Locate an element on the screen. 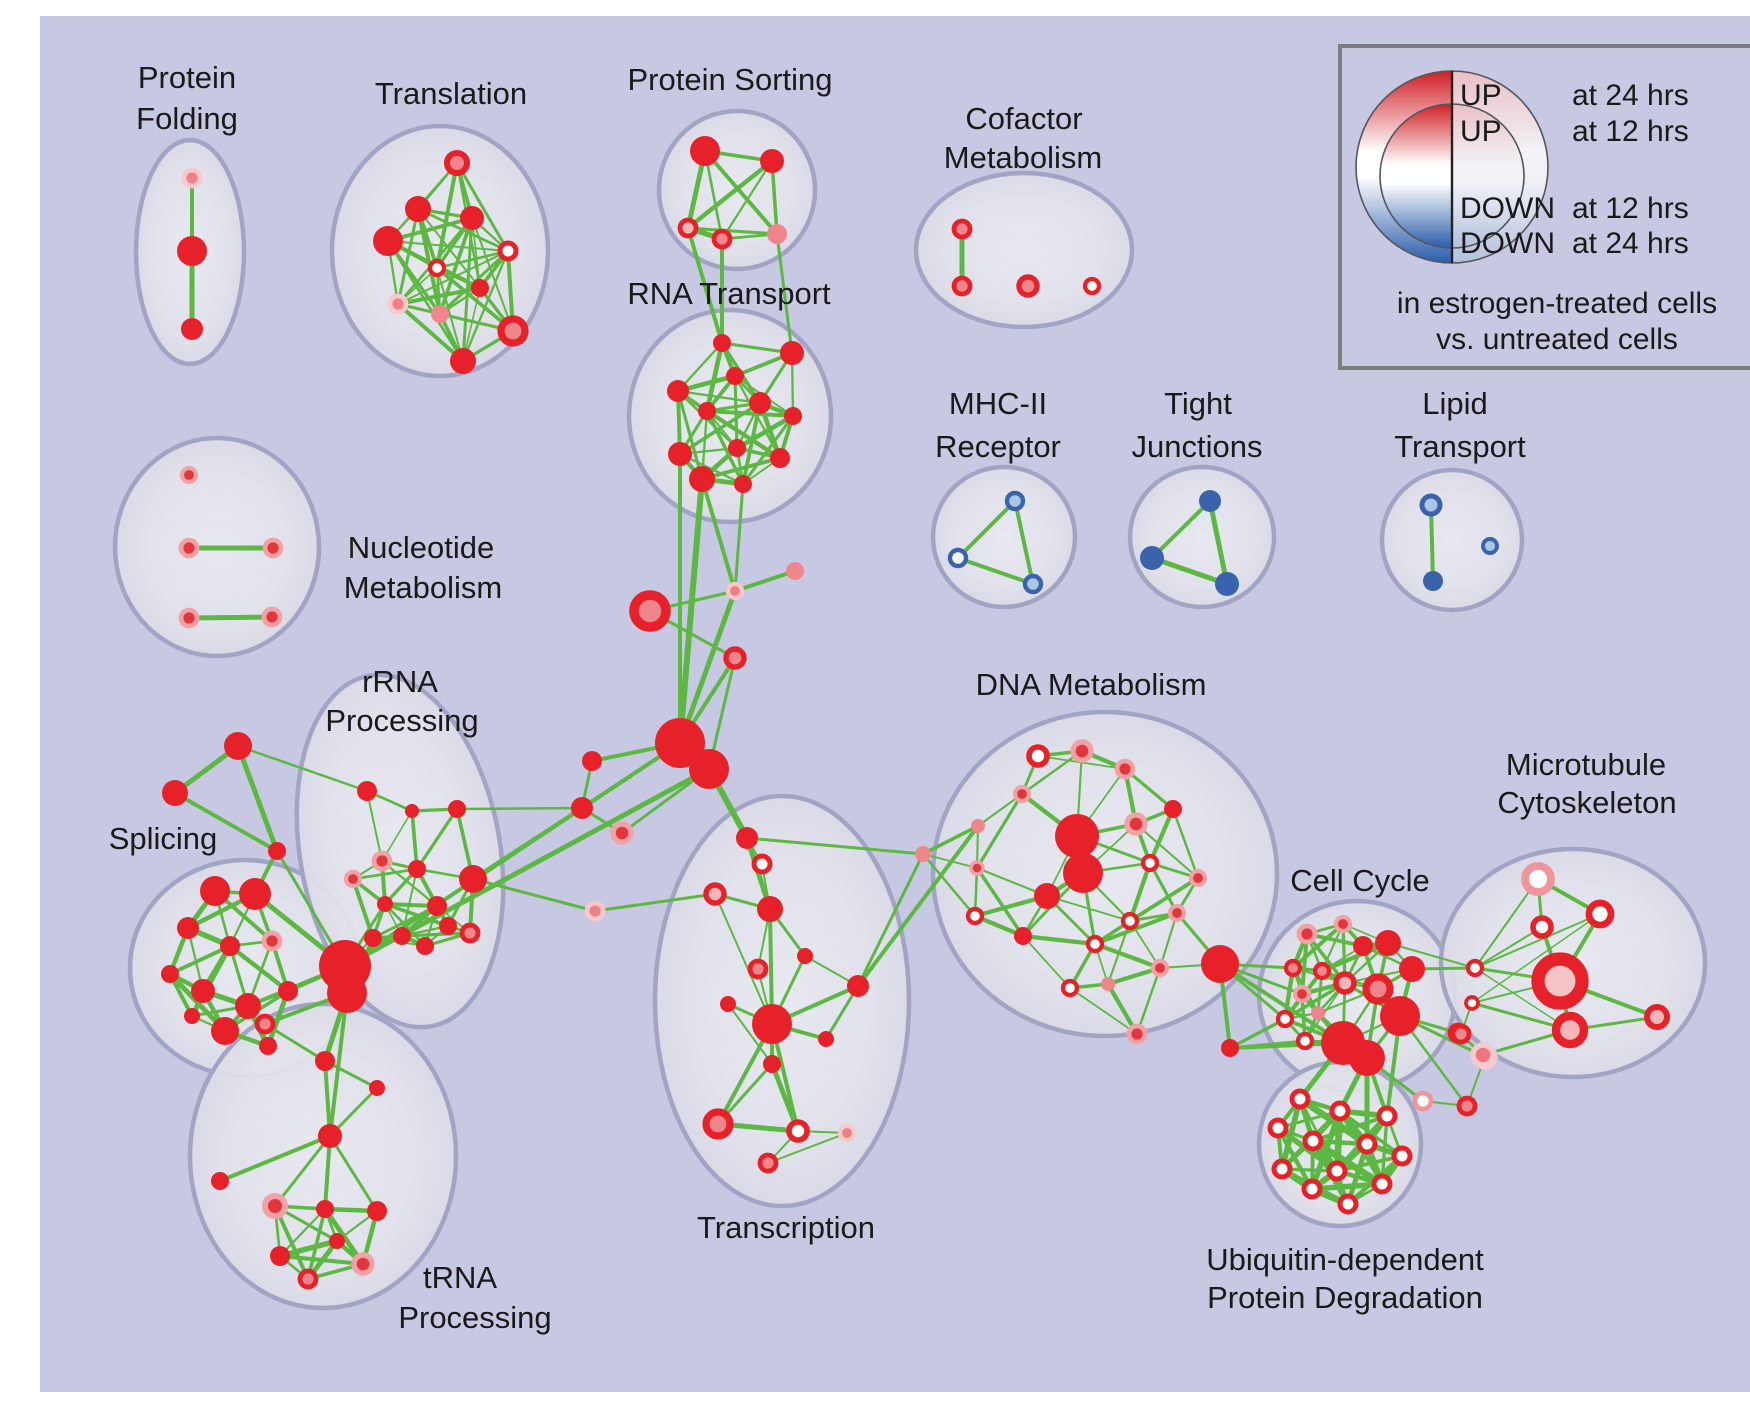 This screenshot has width=1750, height=1408. edge-tx0-dmc is located at coordinates (835, 846).